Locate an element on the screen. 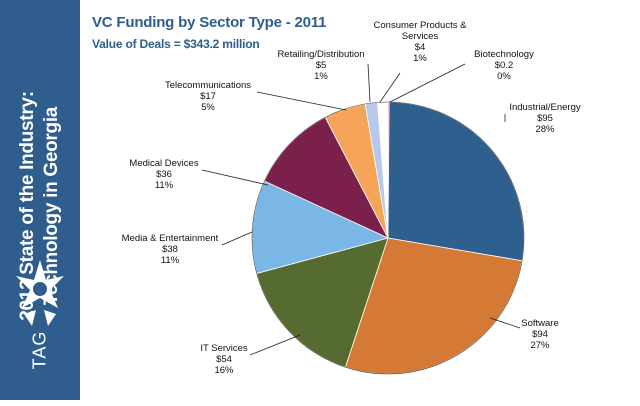  slice-value-it-services: $54 is located at coordinates (224, 359).